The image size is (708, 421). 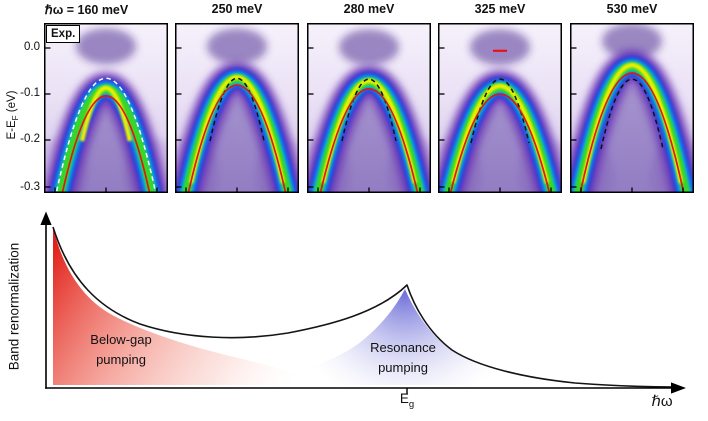 What do you see at coordinates (14, 306) in the screenshot?
I see `renormalization-axis-label: Band renormalization` at bounding box center [14, 306].